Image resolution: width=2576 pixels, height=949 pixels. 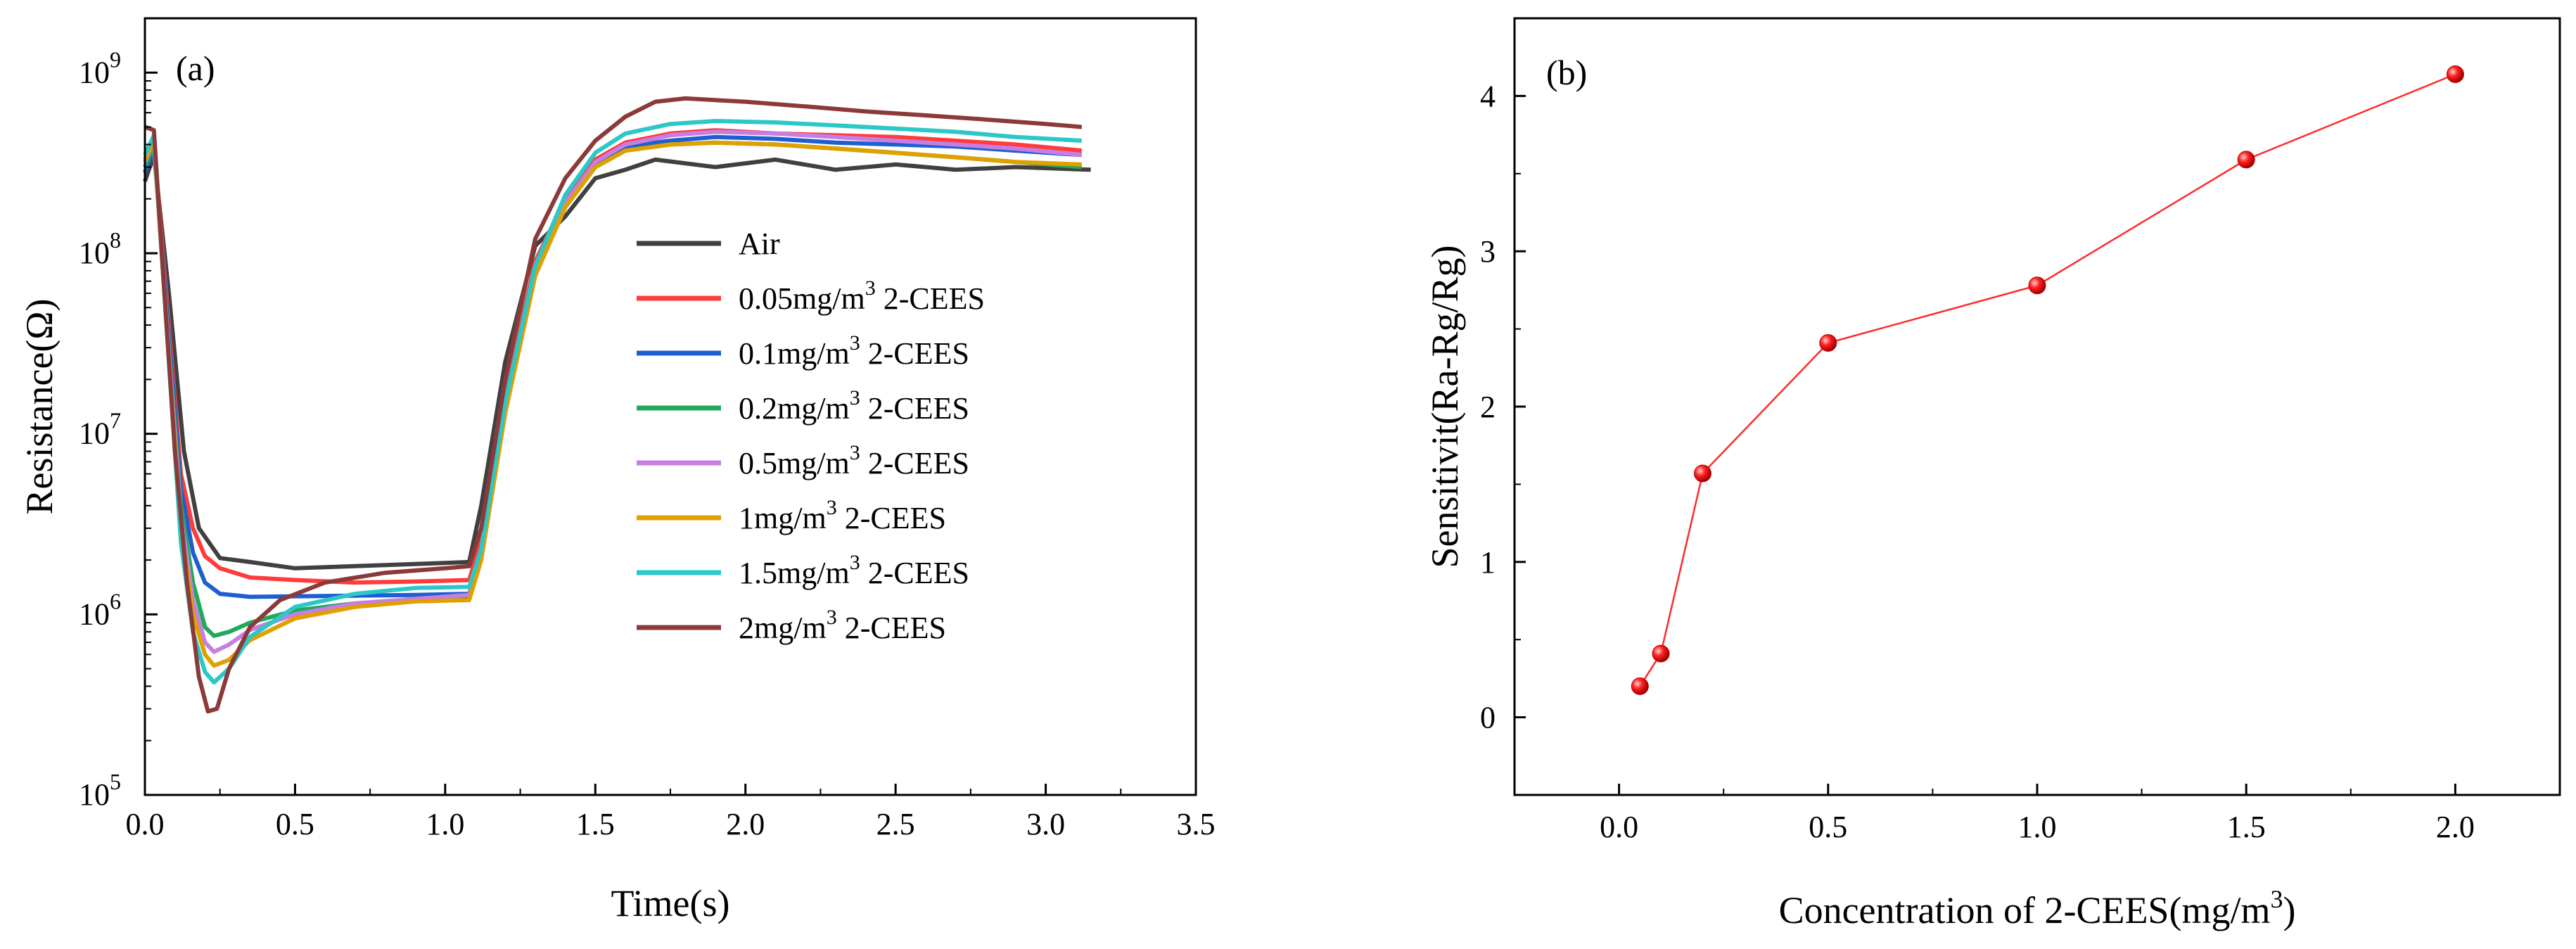 I want to click on panel-a-legend-label-4: 0.5mg/m3 2-CEES, so click(x=854, y=460).